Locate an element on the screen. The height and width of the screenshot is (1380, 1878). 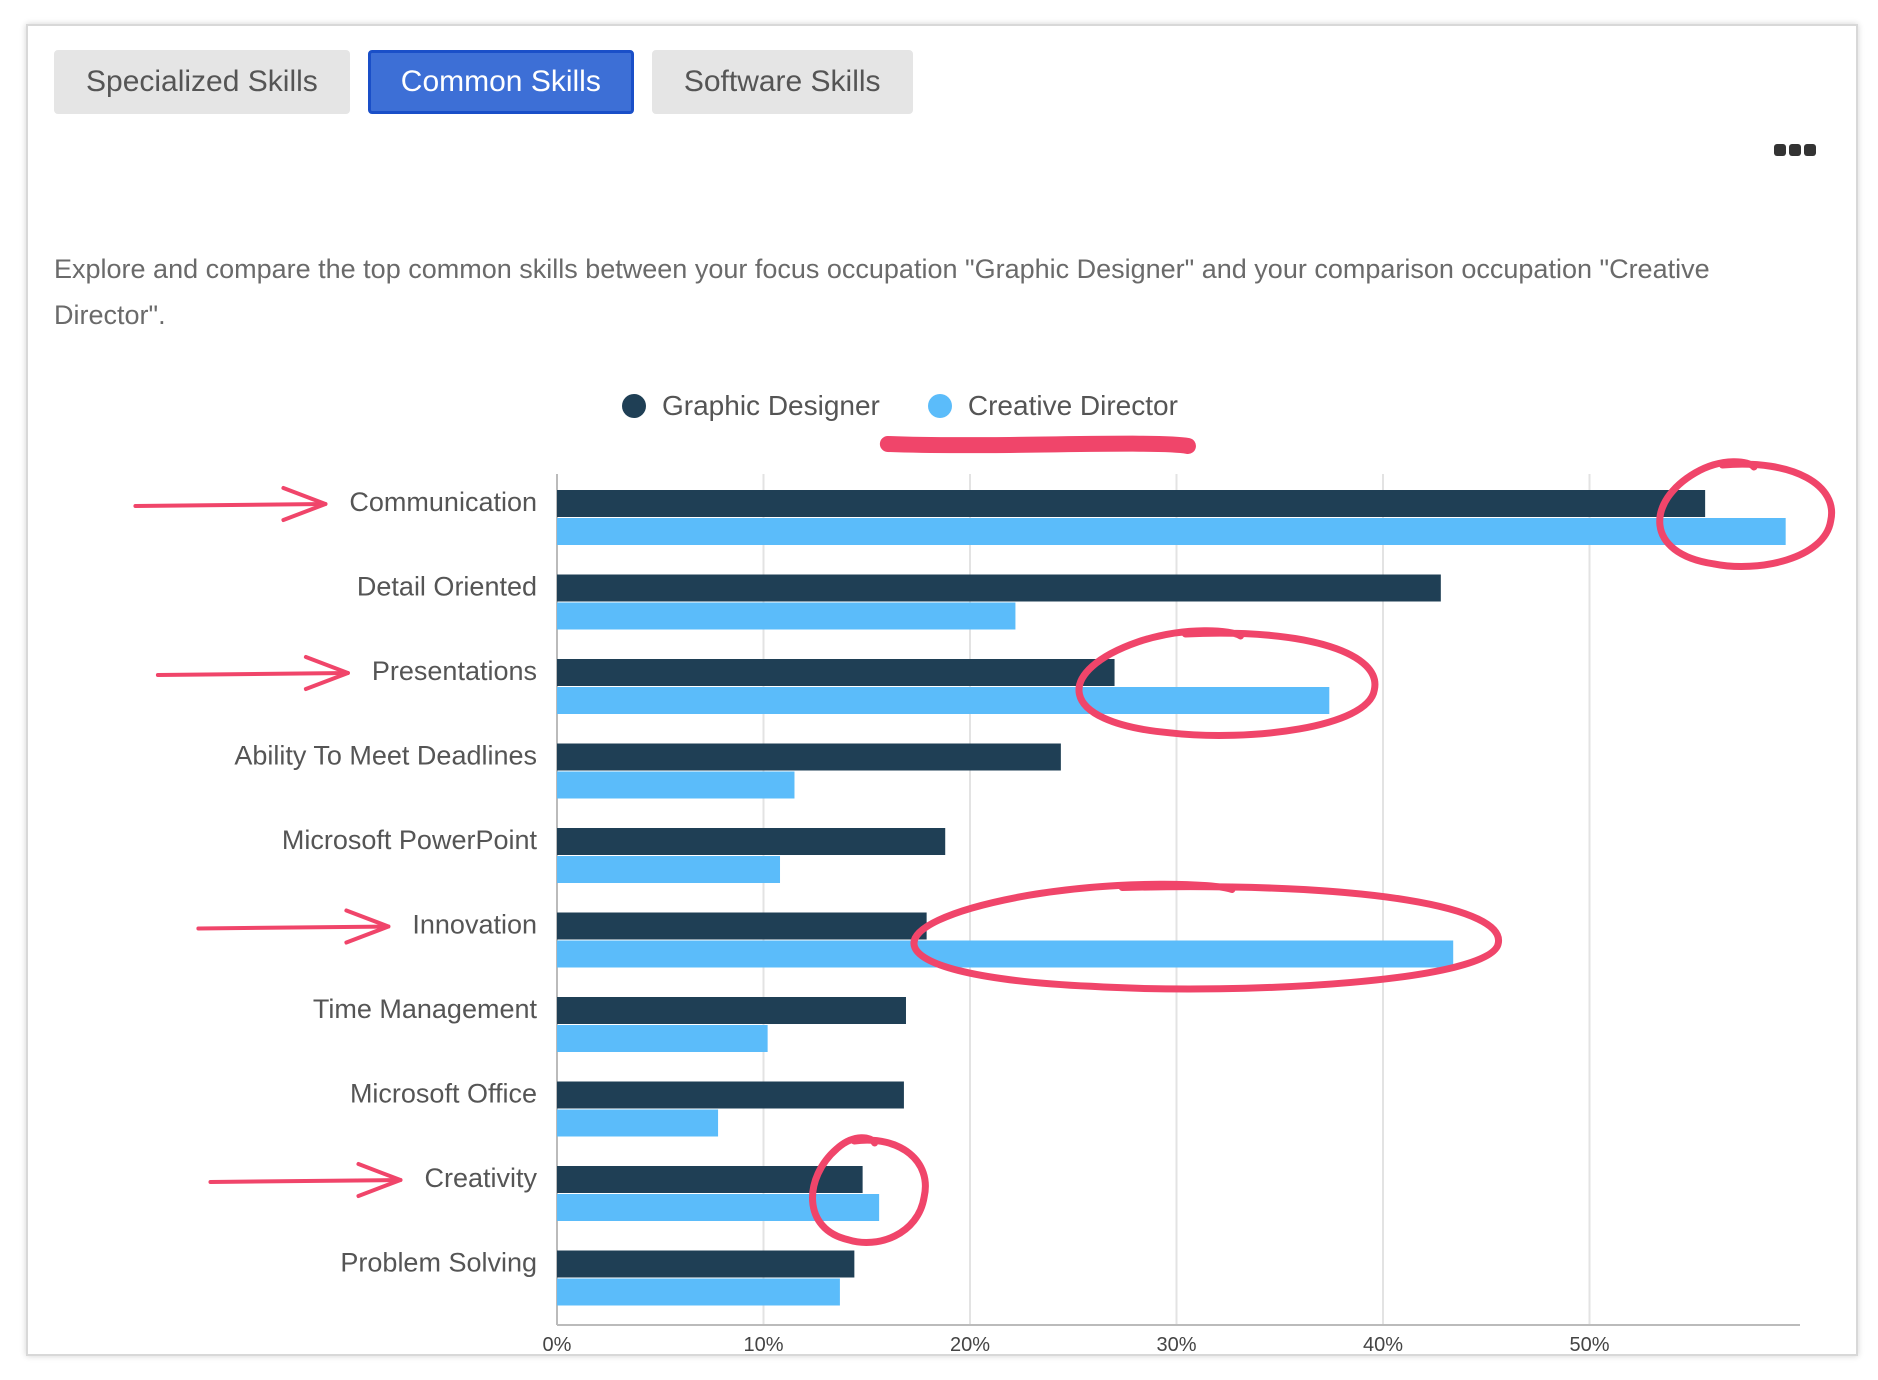
tab-common-skills: Common Skills is located at coordinates (500, 82).